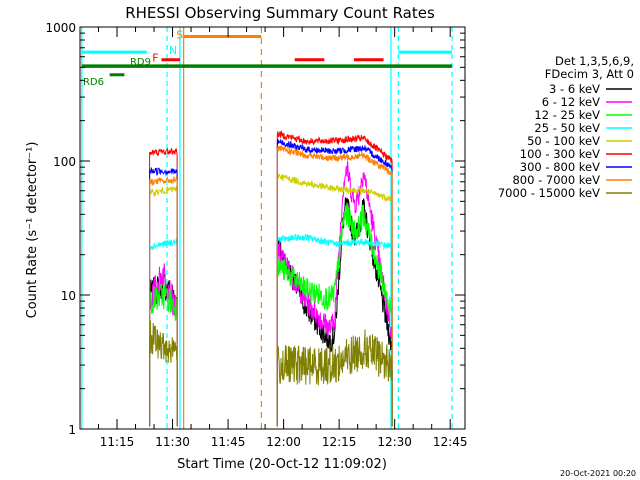  I want to click on legend-label-6-12: 6 - 12 keV, so click(571, 102).